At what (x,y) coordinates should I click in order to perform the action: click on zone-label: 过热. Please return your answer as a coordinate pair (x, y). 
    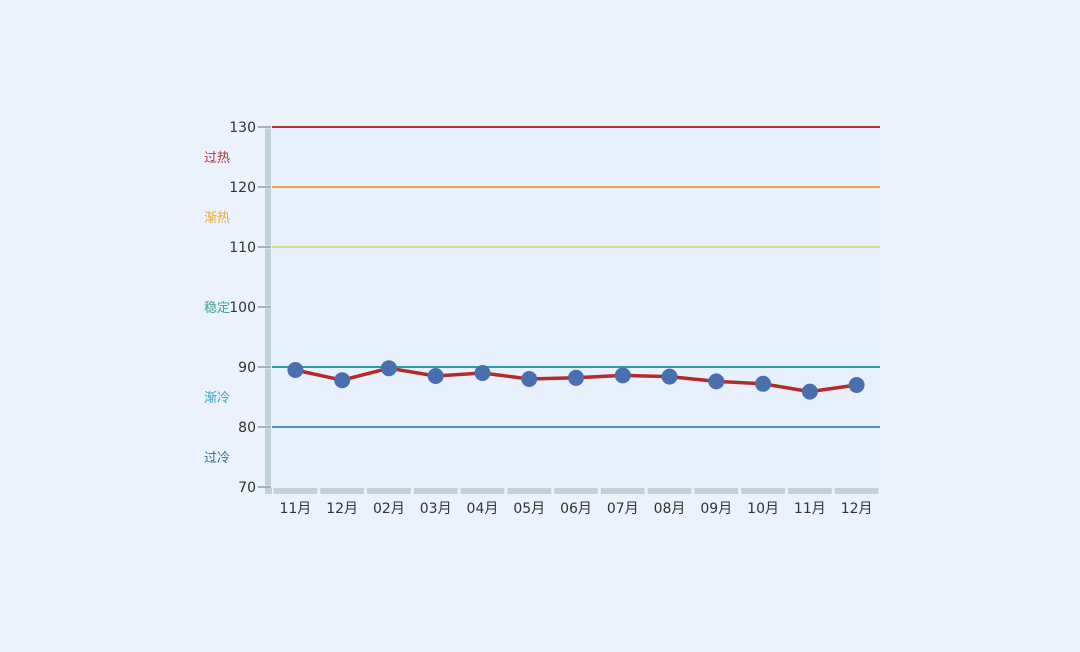
    Looking at the image, I should click on (217, 158).